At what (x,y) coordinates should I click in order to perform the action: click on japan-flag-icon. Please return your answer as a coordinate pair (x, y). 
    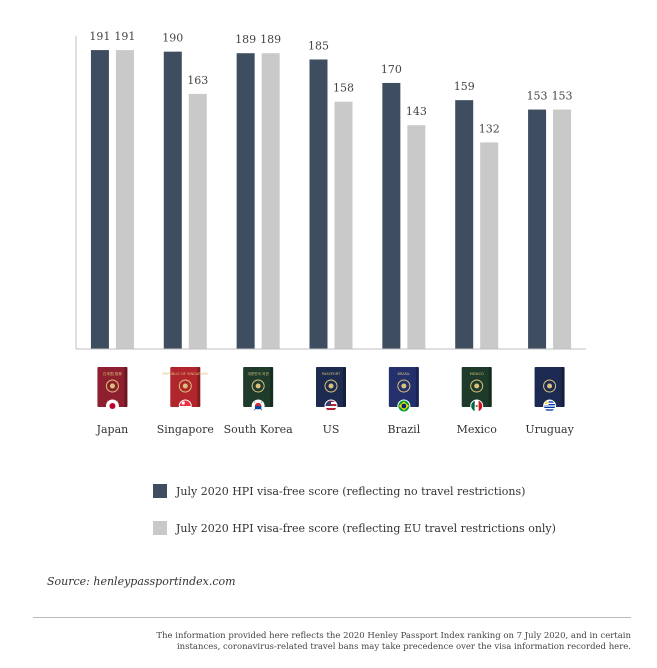
    Looking at the image, I should click on (112, 406).